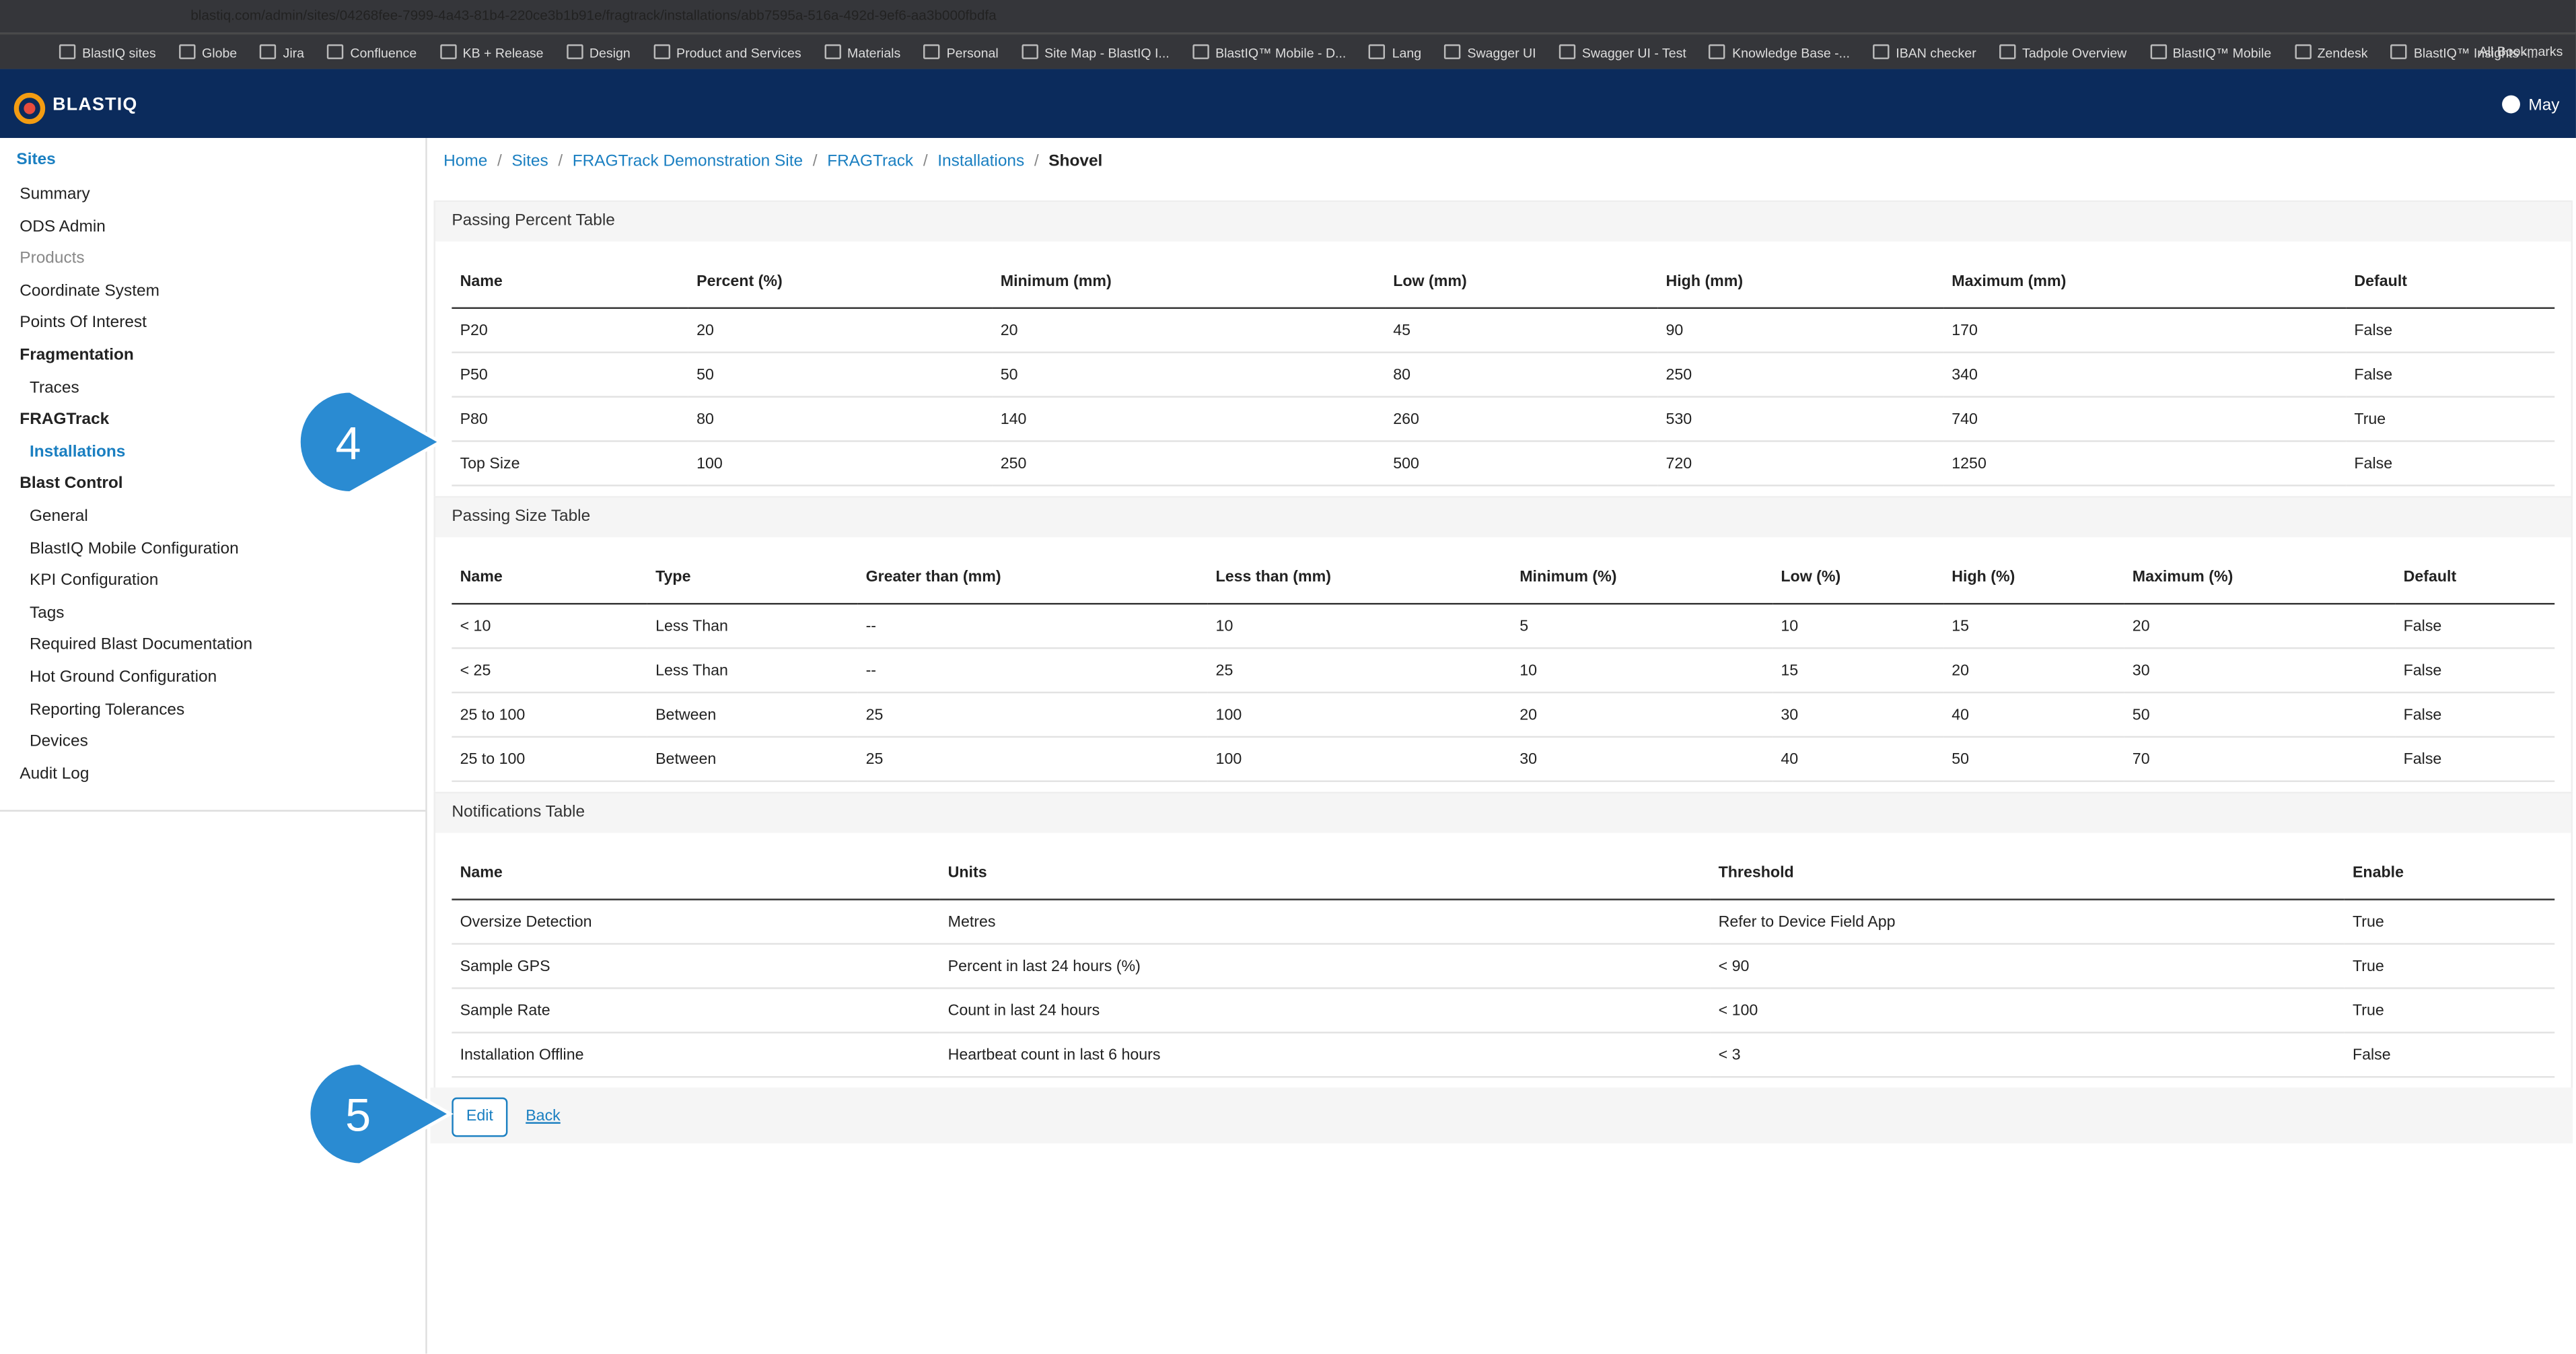  Describe the element at coordinates (1521, 419) in the screenshot. I see `cell: 260` at that location.